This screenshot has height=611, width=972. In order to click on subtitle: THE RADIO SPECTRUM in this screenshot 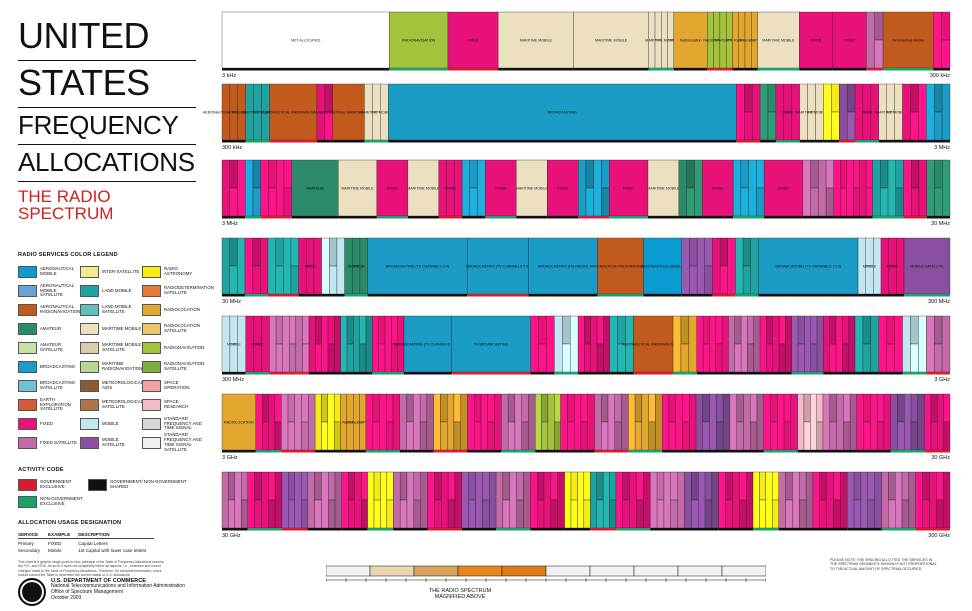, I will do `click(66, 205)`.